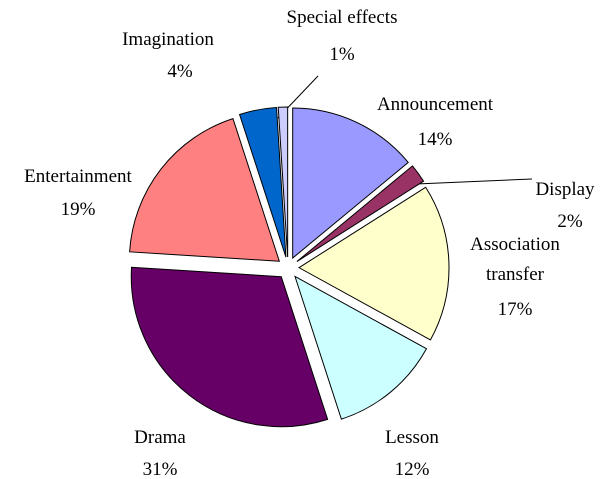  I want to click on value-label: 12%, so click(412, 469).